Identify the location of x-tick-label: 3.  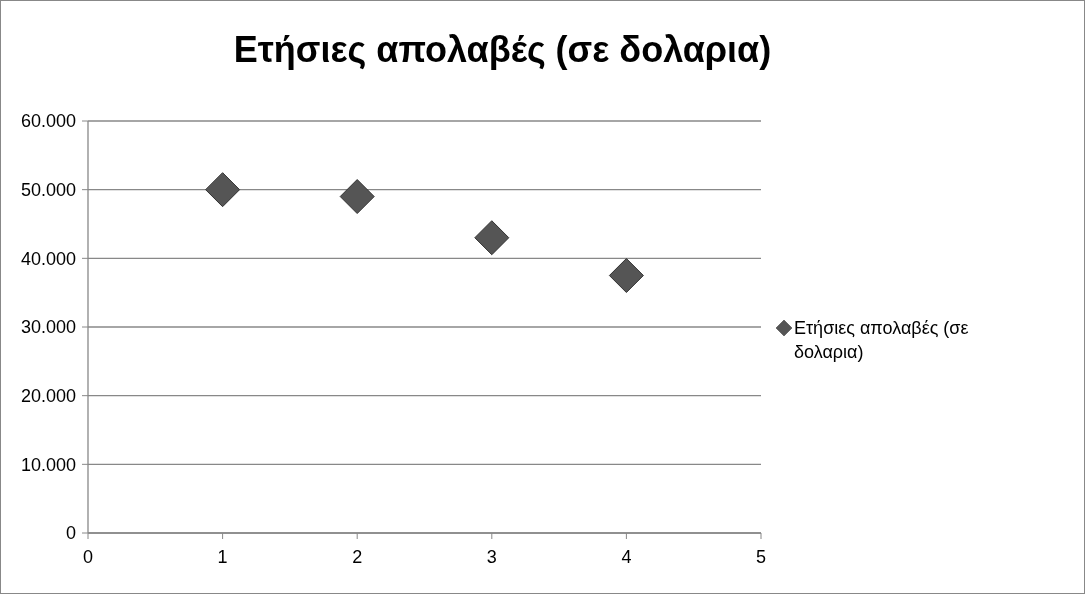
(491, 557).